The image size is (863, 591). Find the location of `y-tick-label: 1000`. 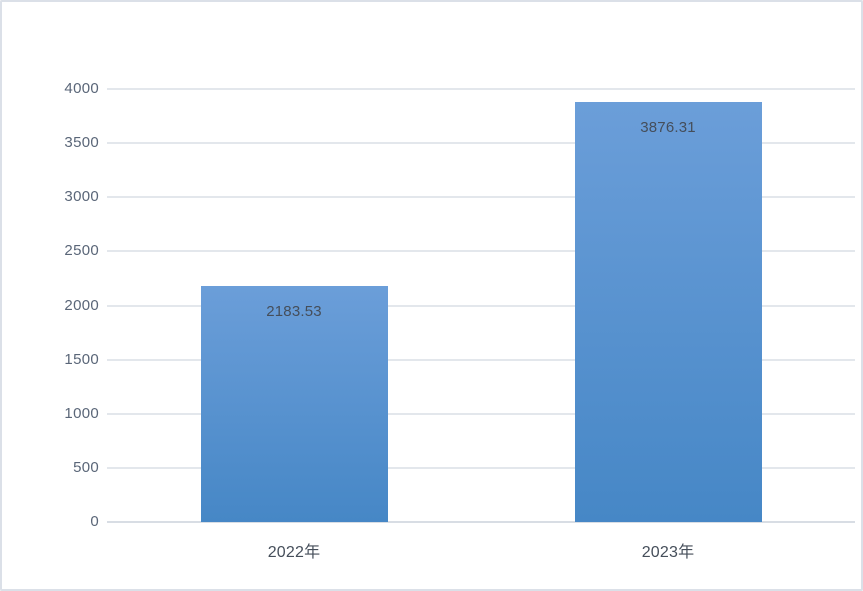

y-tick-label: 1000 is located at coordinates (81, 413).